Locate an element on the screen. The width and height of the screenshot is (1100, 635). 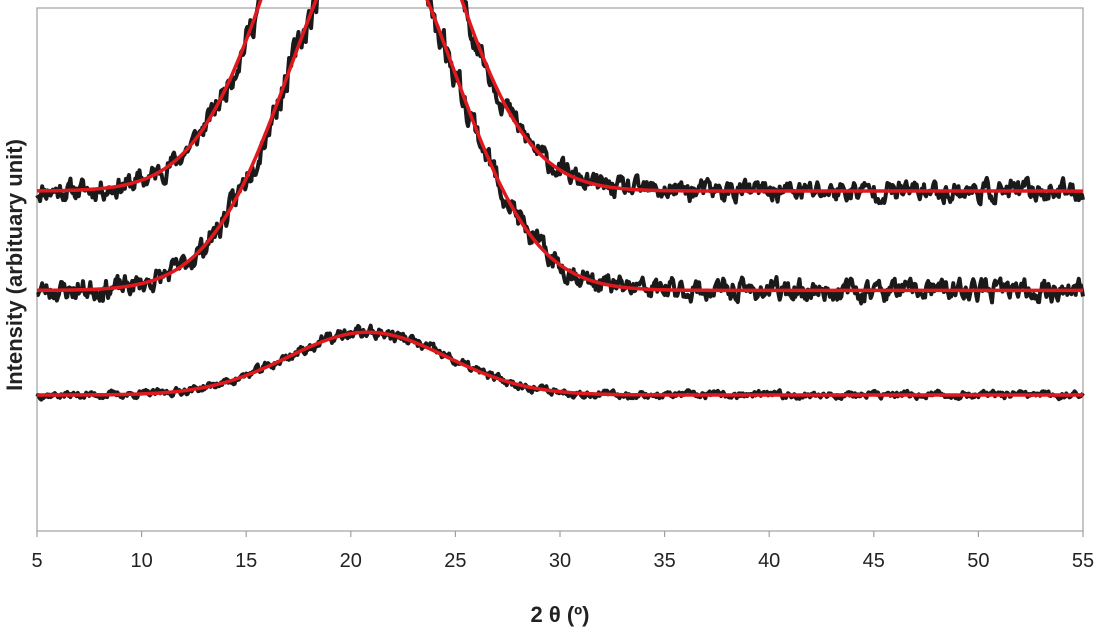
x-axis-ticks: 5 10 15 20 25 30 35 40 45 50 55 is located at coordinates (562, 551).